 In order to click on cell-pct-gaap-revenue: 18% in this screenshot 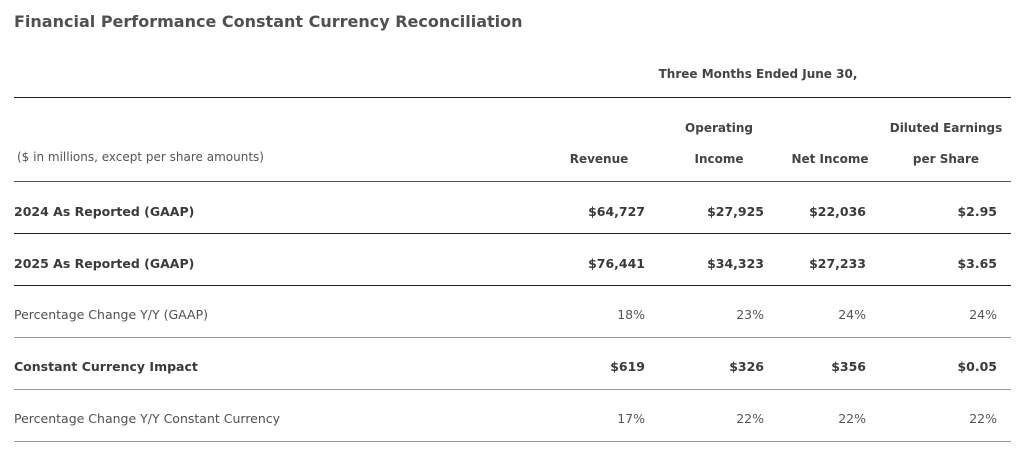, I will do `click(631, 314)`.